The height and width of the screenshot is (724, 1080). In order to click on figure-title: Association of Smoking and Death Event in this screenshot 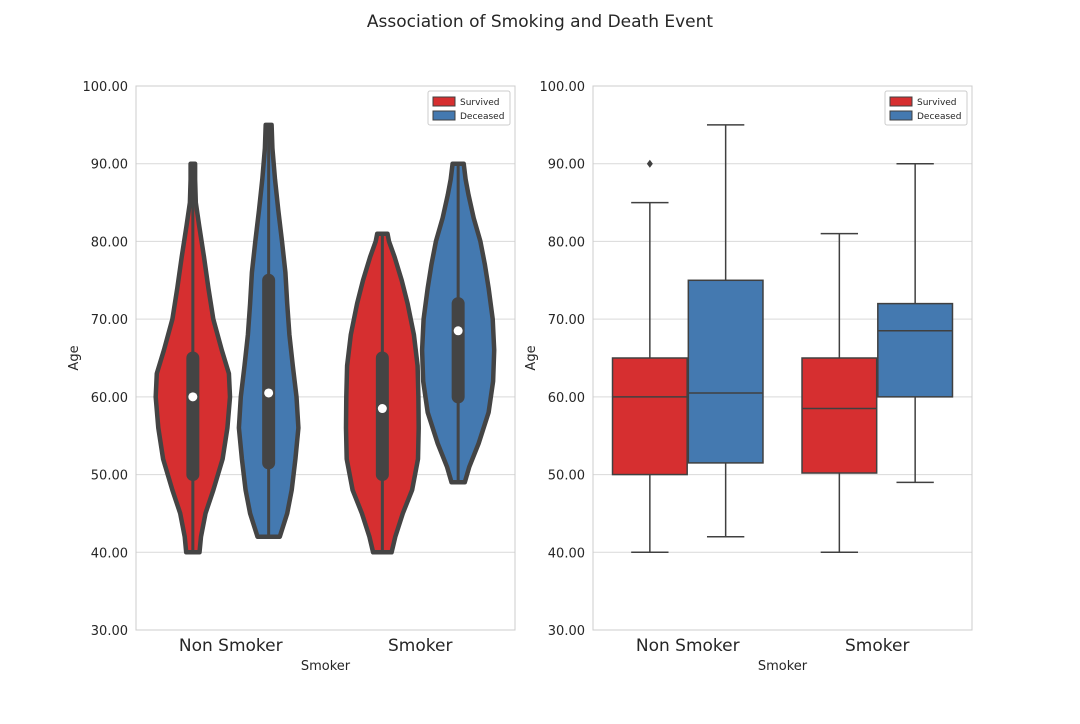, I will do `click(540, 22)`.